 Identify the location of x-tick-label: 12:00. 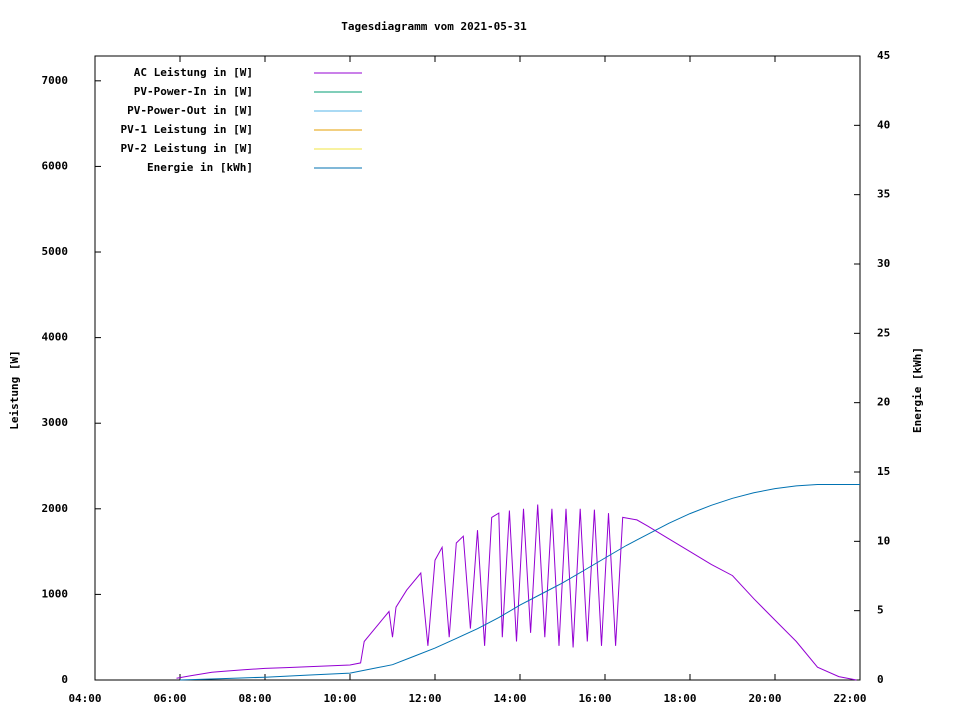
(424, 698).